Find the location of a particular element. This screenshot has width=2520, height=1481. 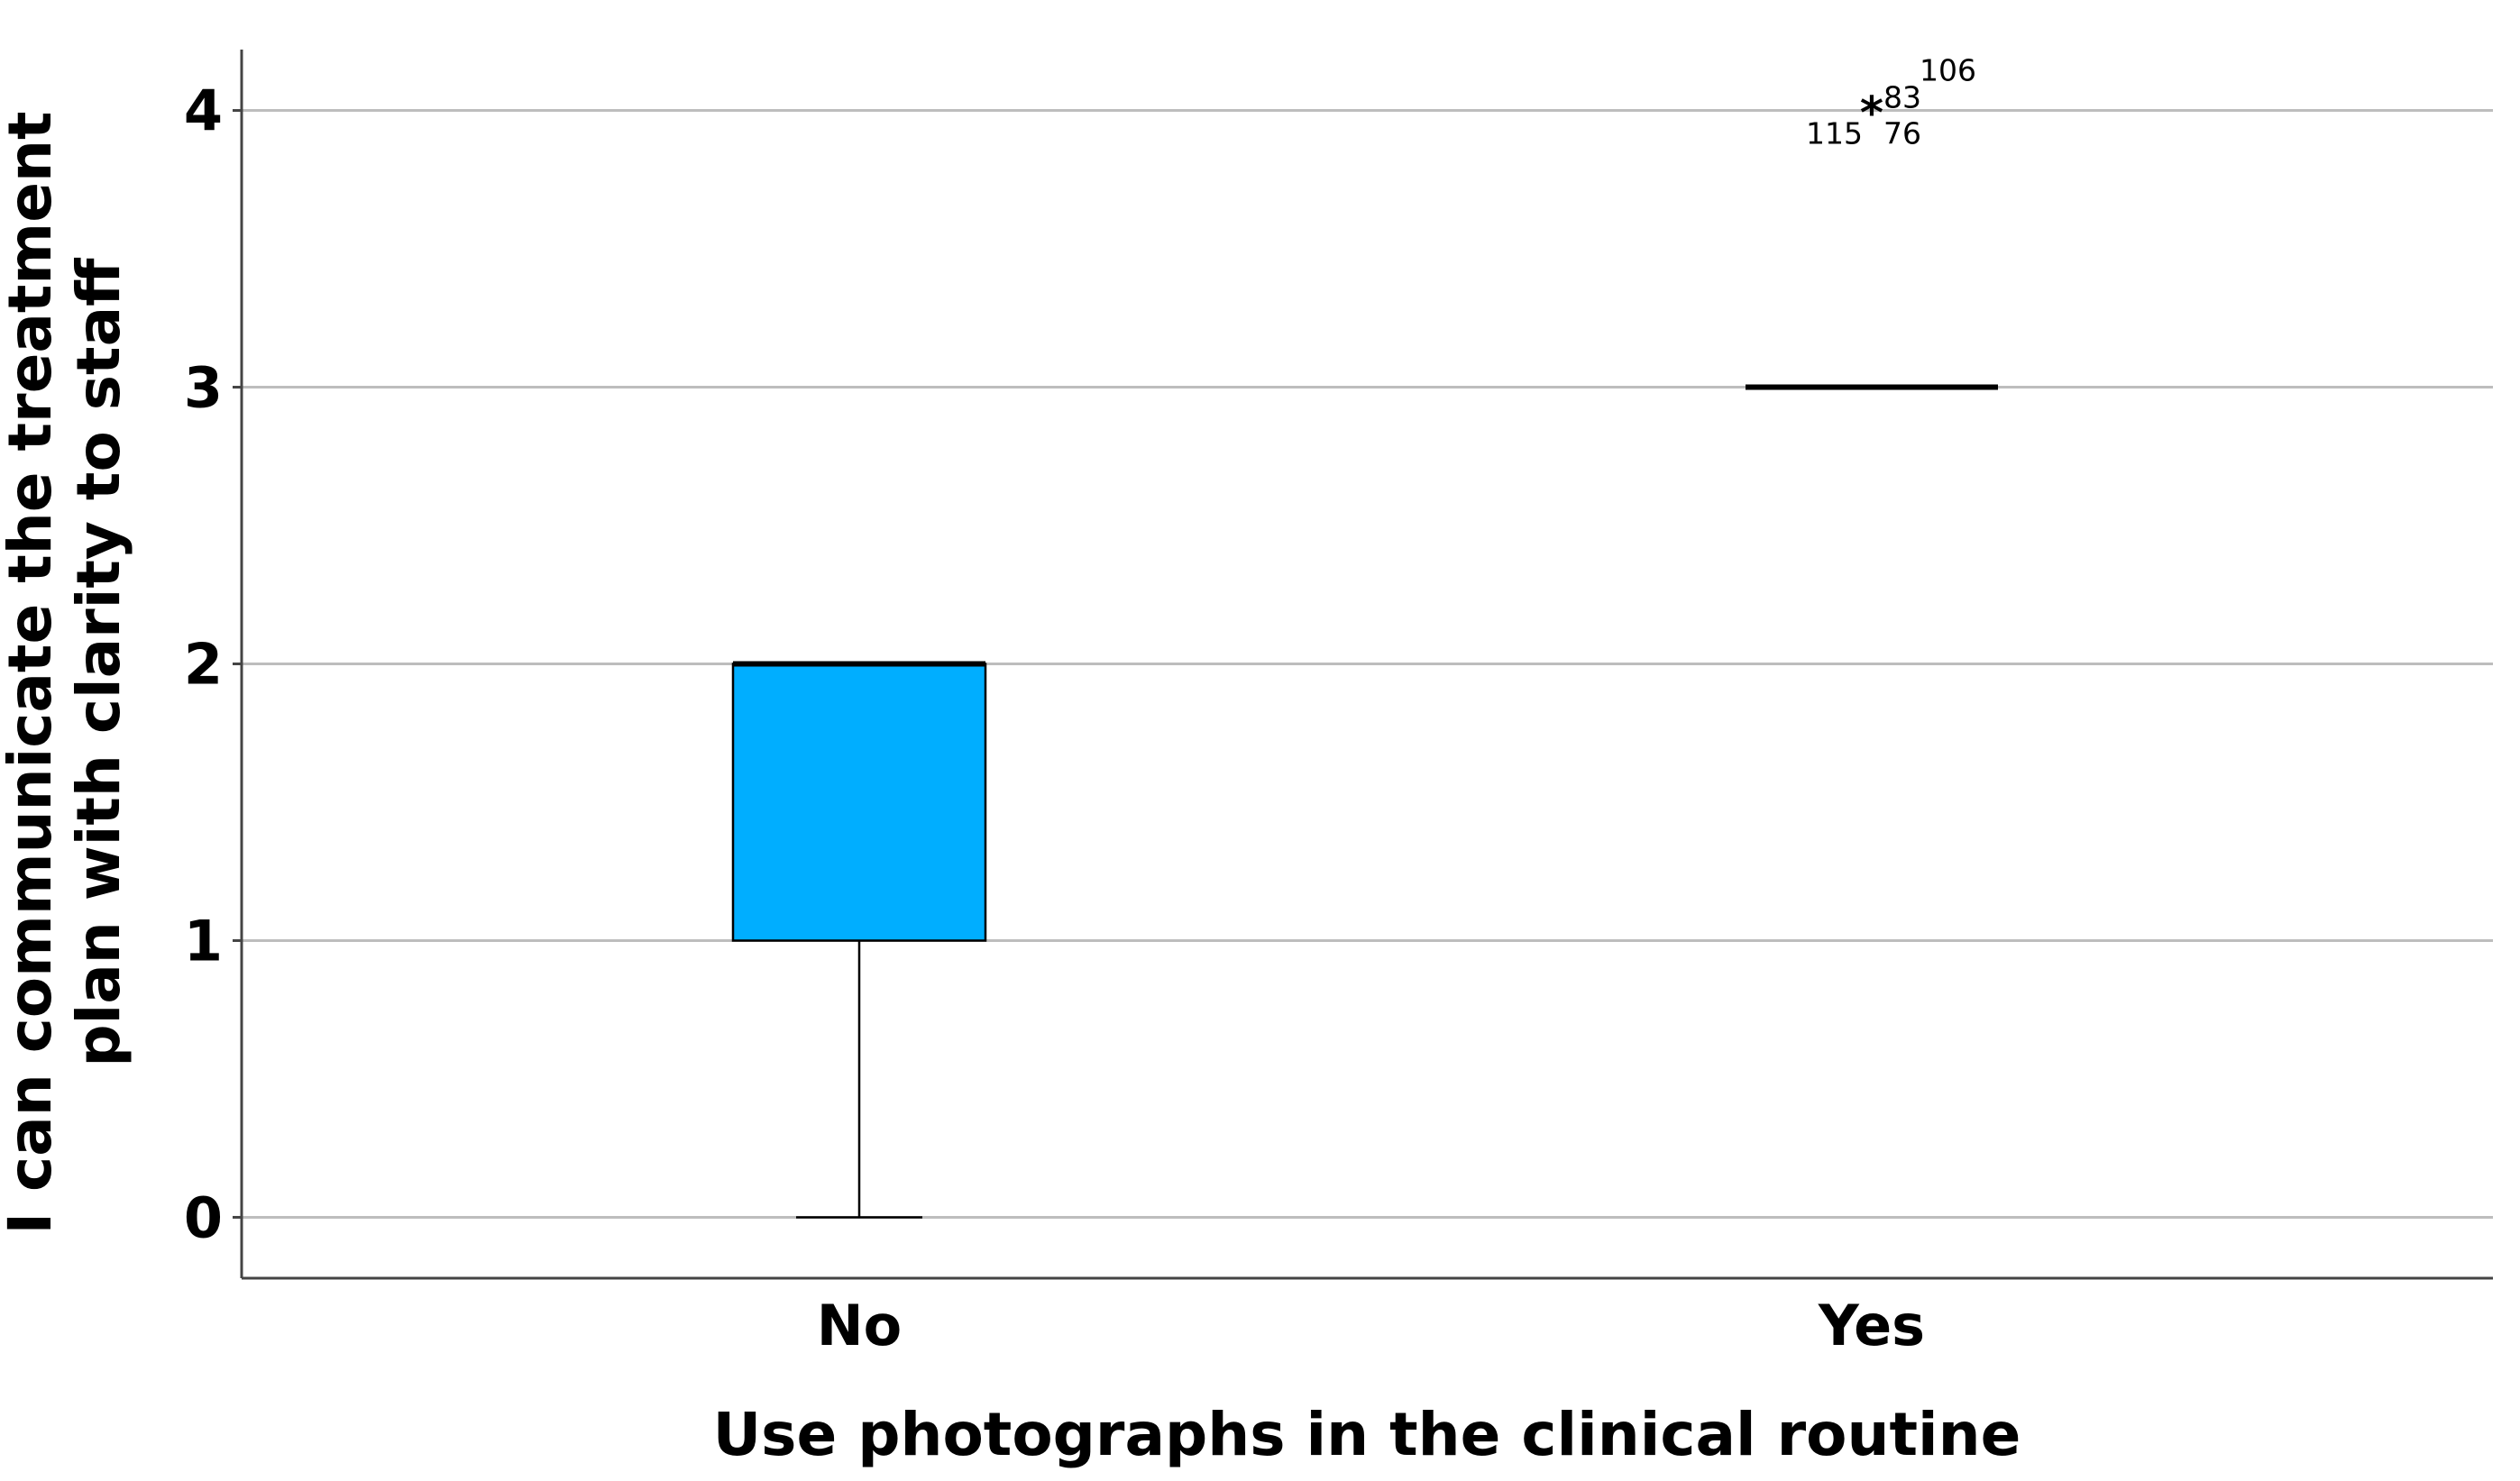

outlier-case-label: 115 is located at coordinates (1835, 133).